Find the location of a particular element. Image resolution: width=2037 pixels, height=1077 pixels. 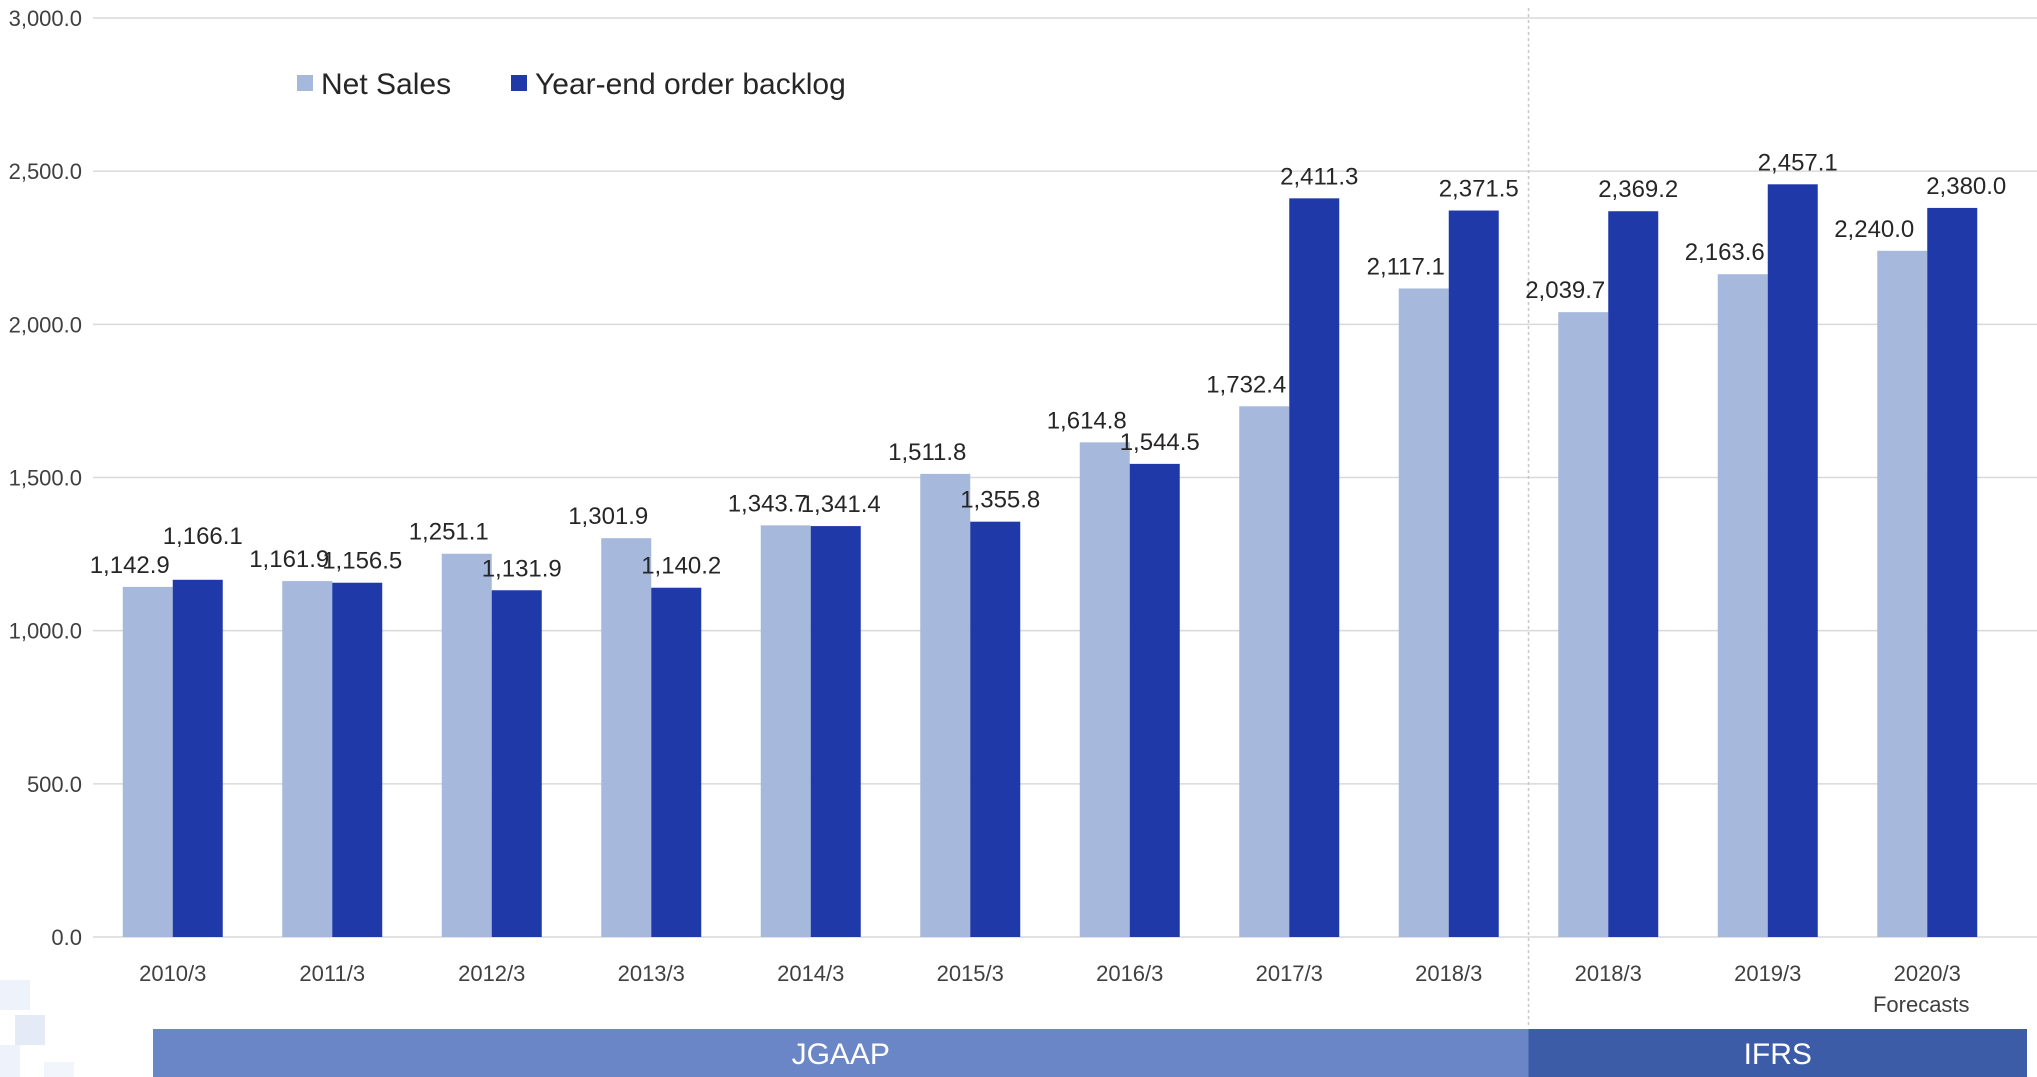

x-tick-label: 2016/3 is located at coordinates (1129, 973).